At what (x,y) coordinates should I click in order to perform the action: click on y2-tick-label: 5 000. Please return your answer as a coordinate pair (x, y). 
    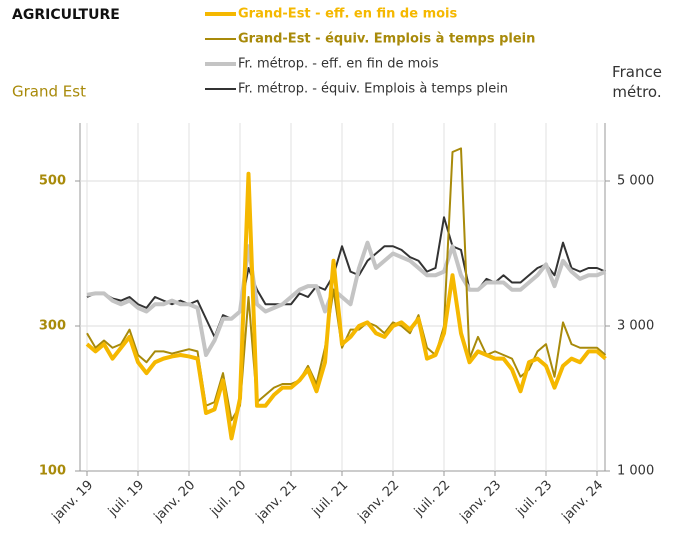
    Looking at the image, I should click on (635, 181).